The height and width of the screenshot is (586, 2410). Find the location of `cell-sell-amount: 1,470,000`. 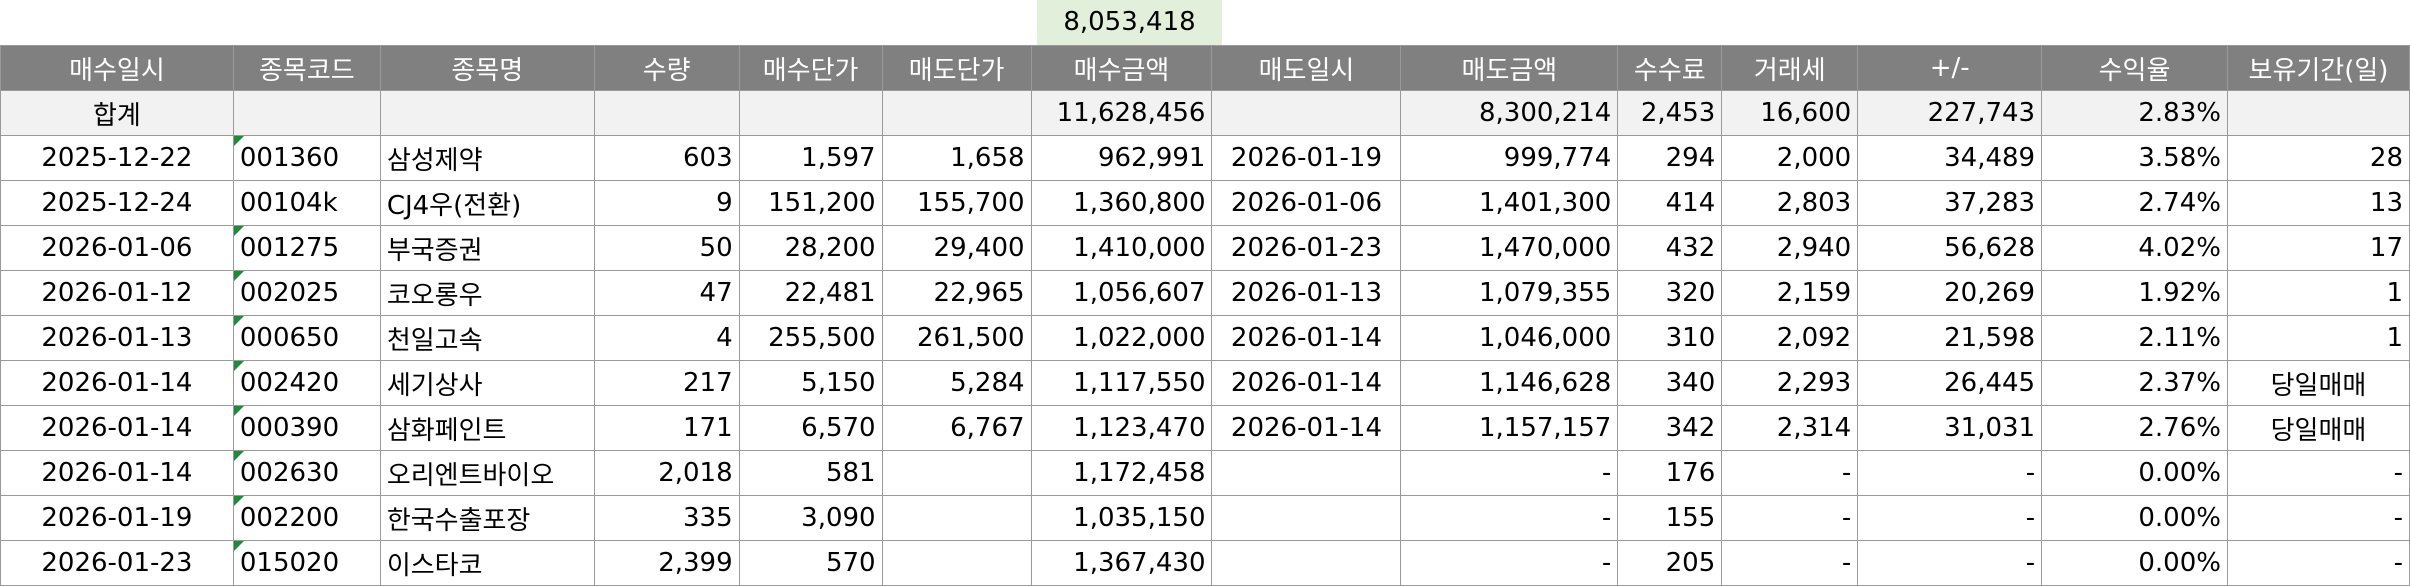

cell-sell-amount: 1,470,000 is located at coordinates (1509, 248).